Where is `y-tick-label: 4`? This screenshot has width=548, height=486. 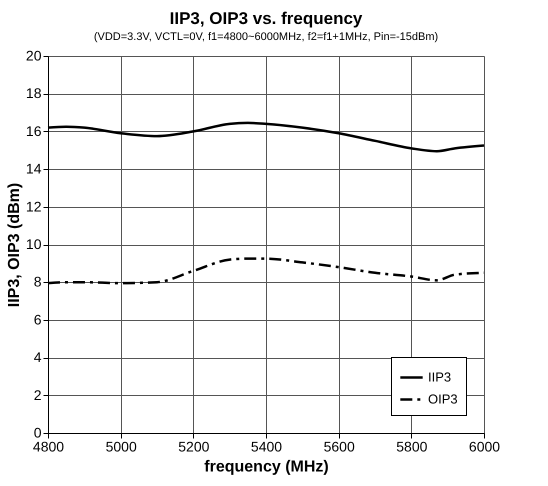
y-tick-label: 4 is located at coordinates (38, 357).